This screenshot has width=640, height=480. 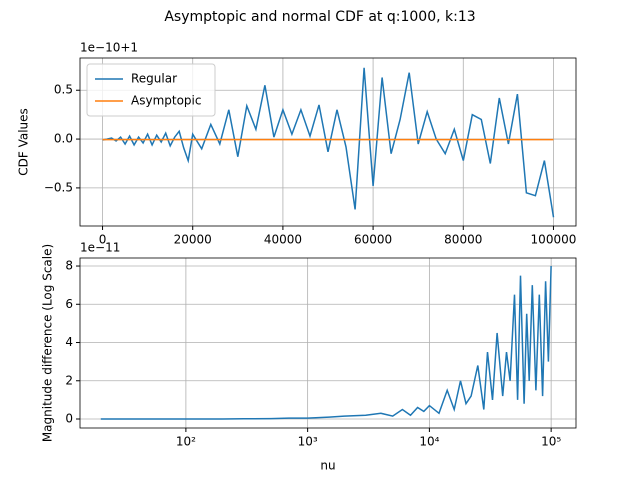 I want to click on x-tick-label: 100000, so click(x=554, y=240).